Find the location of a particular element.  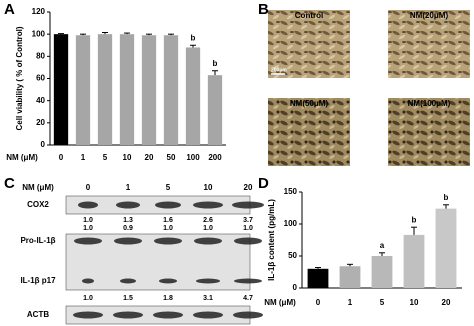

y-tick-label: 150 is located at coordinates (291, 191).